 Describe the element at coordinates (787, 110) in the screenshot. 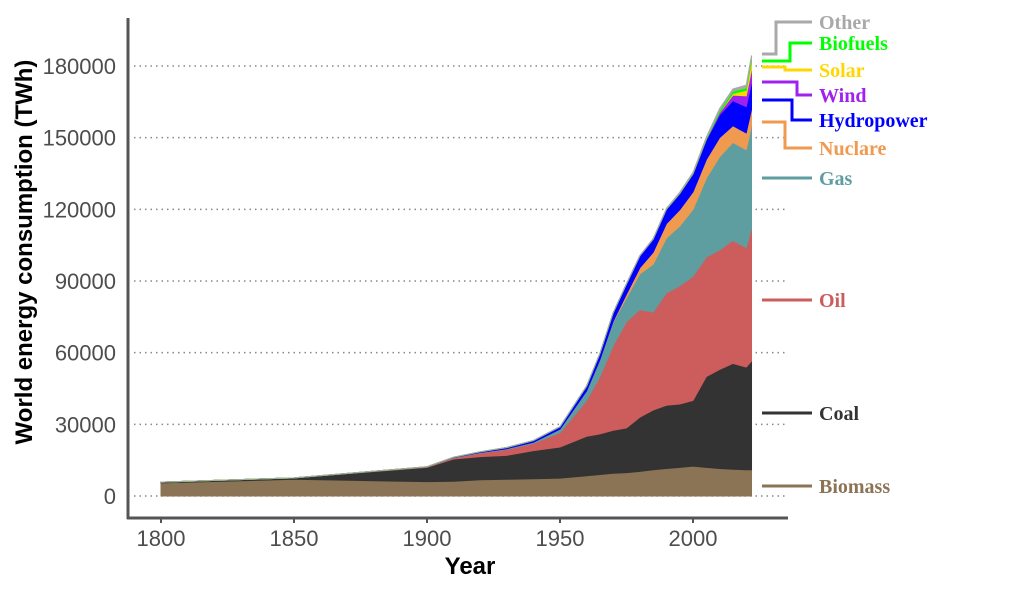

I see `leader-line-hydropower` at that location.